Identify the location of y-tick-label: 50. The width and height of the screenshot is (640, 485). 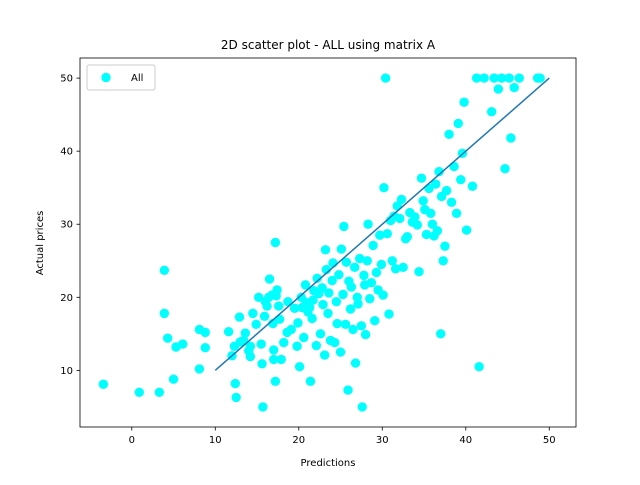
(66, 79).